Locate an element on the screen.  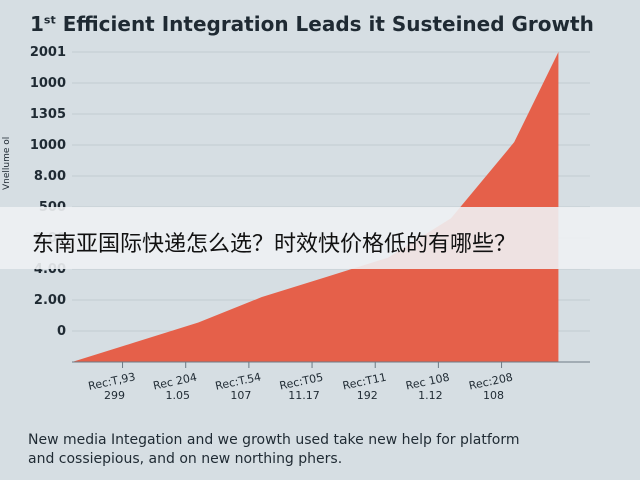
banner-text: 东南亚国际快递怎么选？时效快价格低的有哪些？ is located at coordinates (274, 244).